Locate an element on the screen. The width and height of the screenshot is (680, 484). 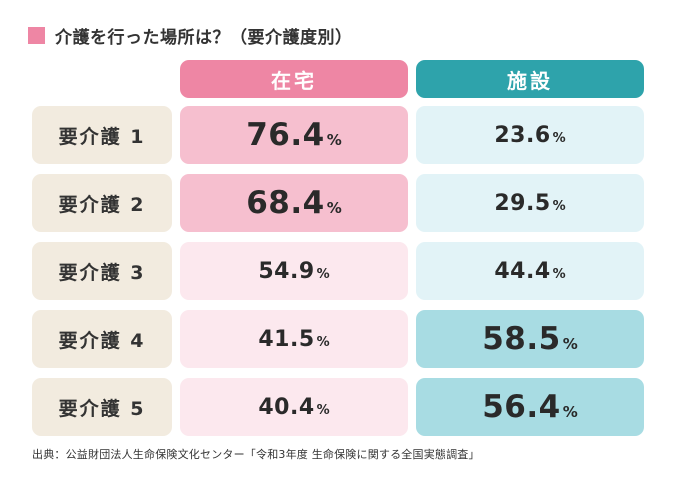
facility-unit-1: % is located at coordinates (559, 138).